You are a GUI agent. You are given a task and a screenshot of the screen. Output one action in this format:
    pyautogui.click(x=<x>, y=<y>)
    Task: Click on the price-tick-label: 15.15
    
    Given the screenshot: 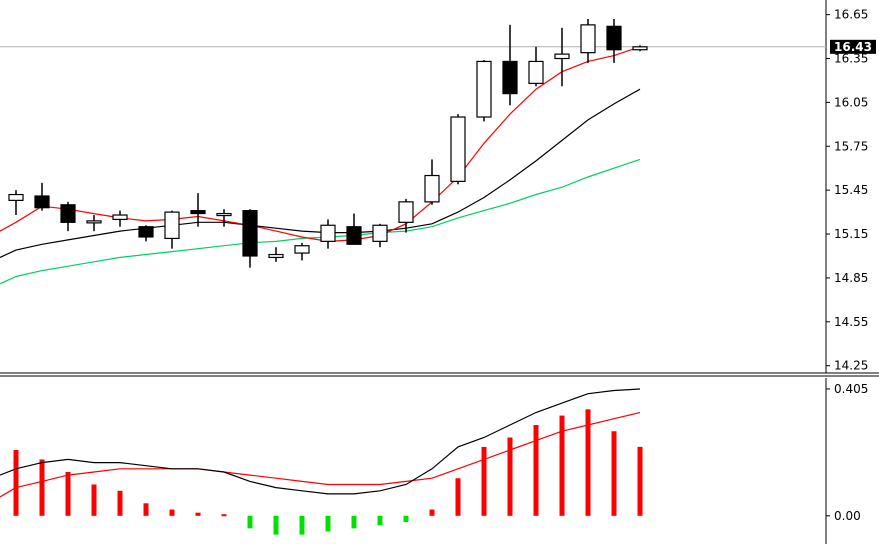 What is the action you would take?
    pyautogui.click(x=851, y=234)
    